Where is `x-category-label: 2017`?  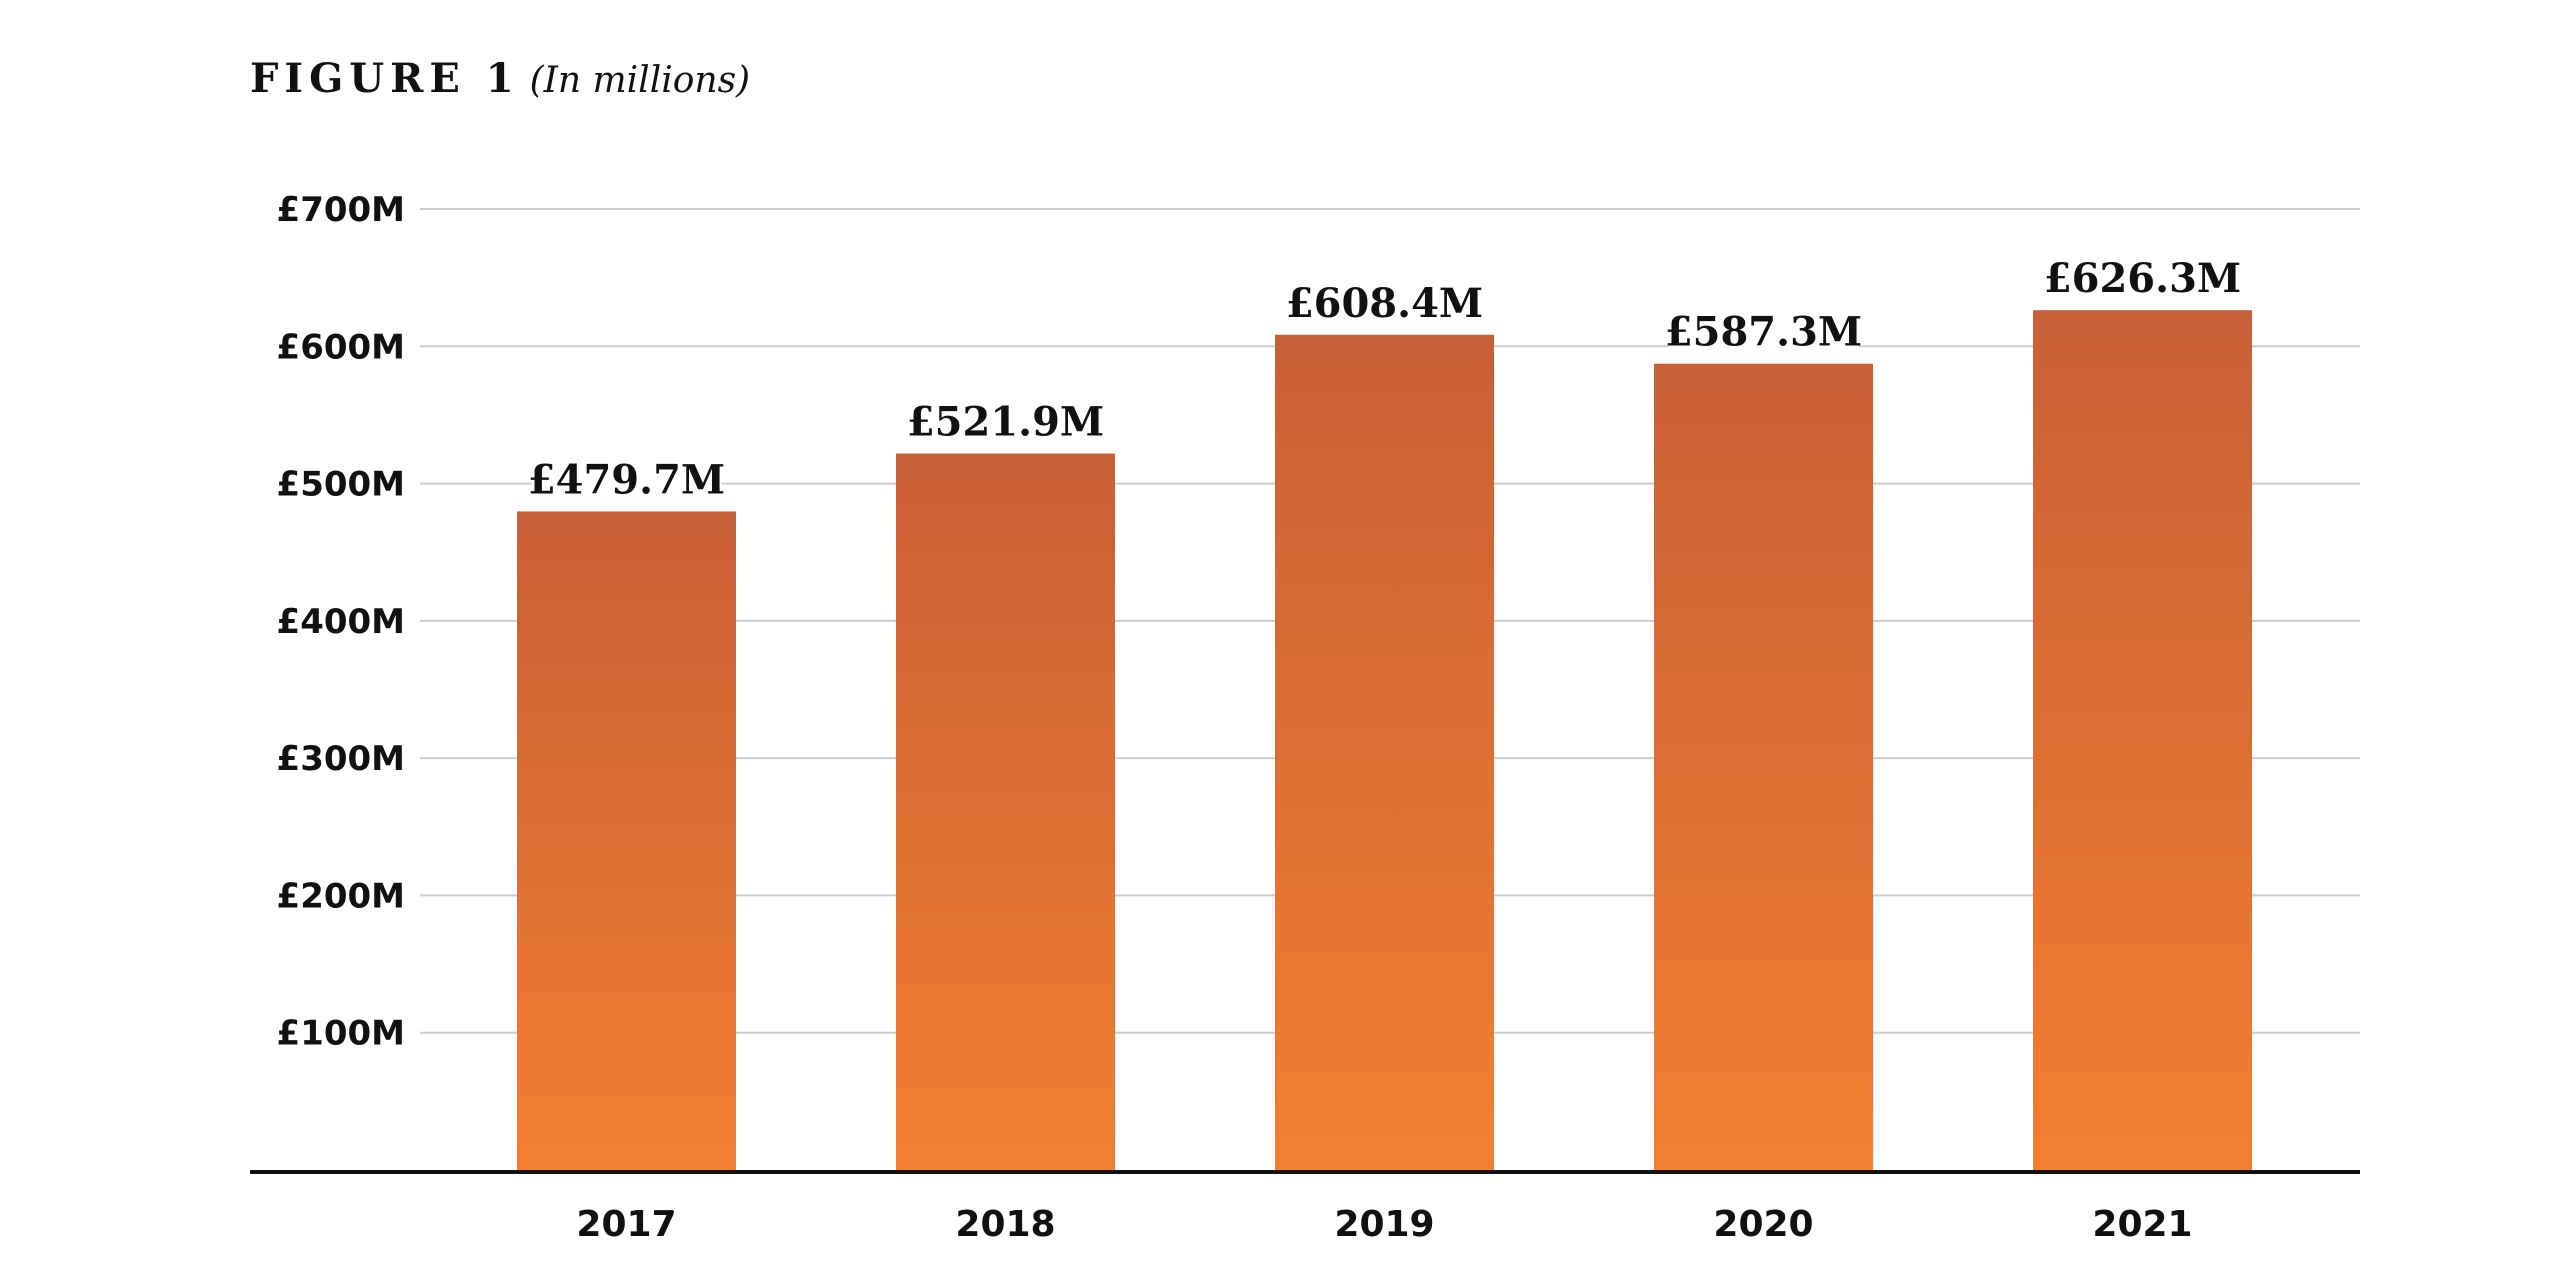 x-category-label: 2017 is located at coordinates (626, 1224).